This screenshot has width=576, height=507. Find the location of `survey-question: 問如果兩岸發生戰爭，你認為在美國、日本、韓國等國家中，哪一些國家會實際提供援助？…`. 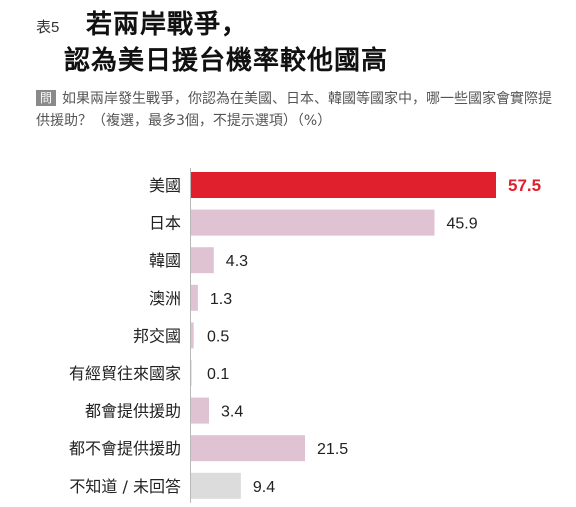

survey-question: 問如果兩岸發生戰爭，你認為在美國、日本、韓國等國家中，哪一些國家會實際提供援助？… is located at coordinates (296, 110).